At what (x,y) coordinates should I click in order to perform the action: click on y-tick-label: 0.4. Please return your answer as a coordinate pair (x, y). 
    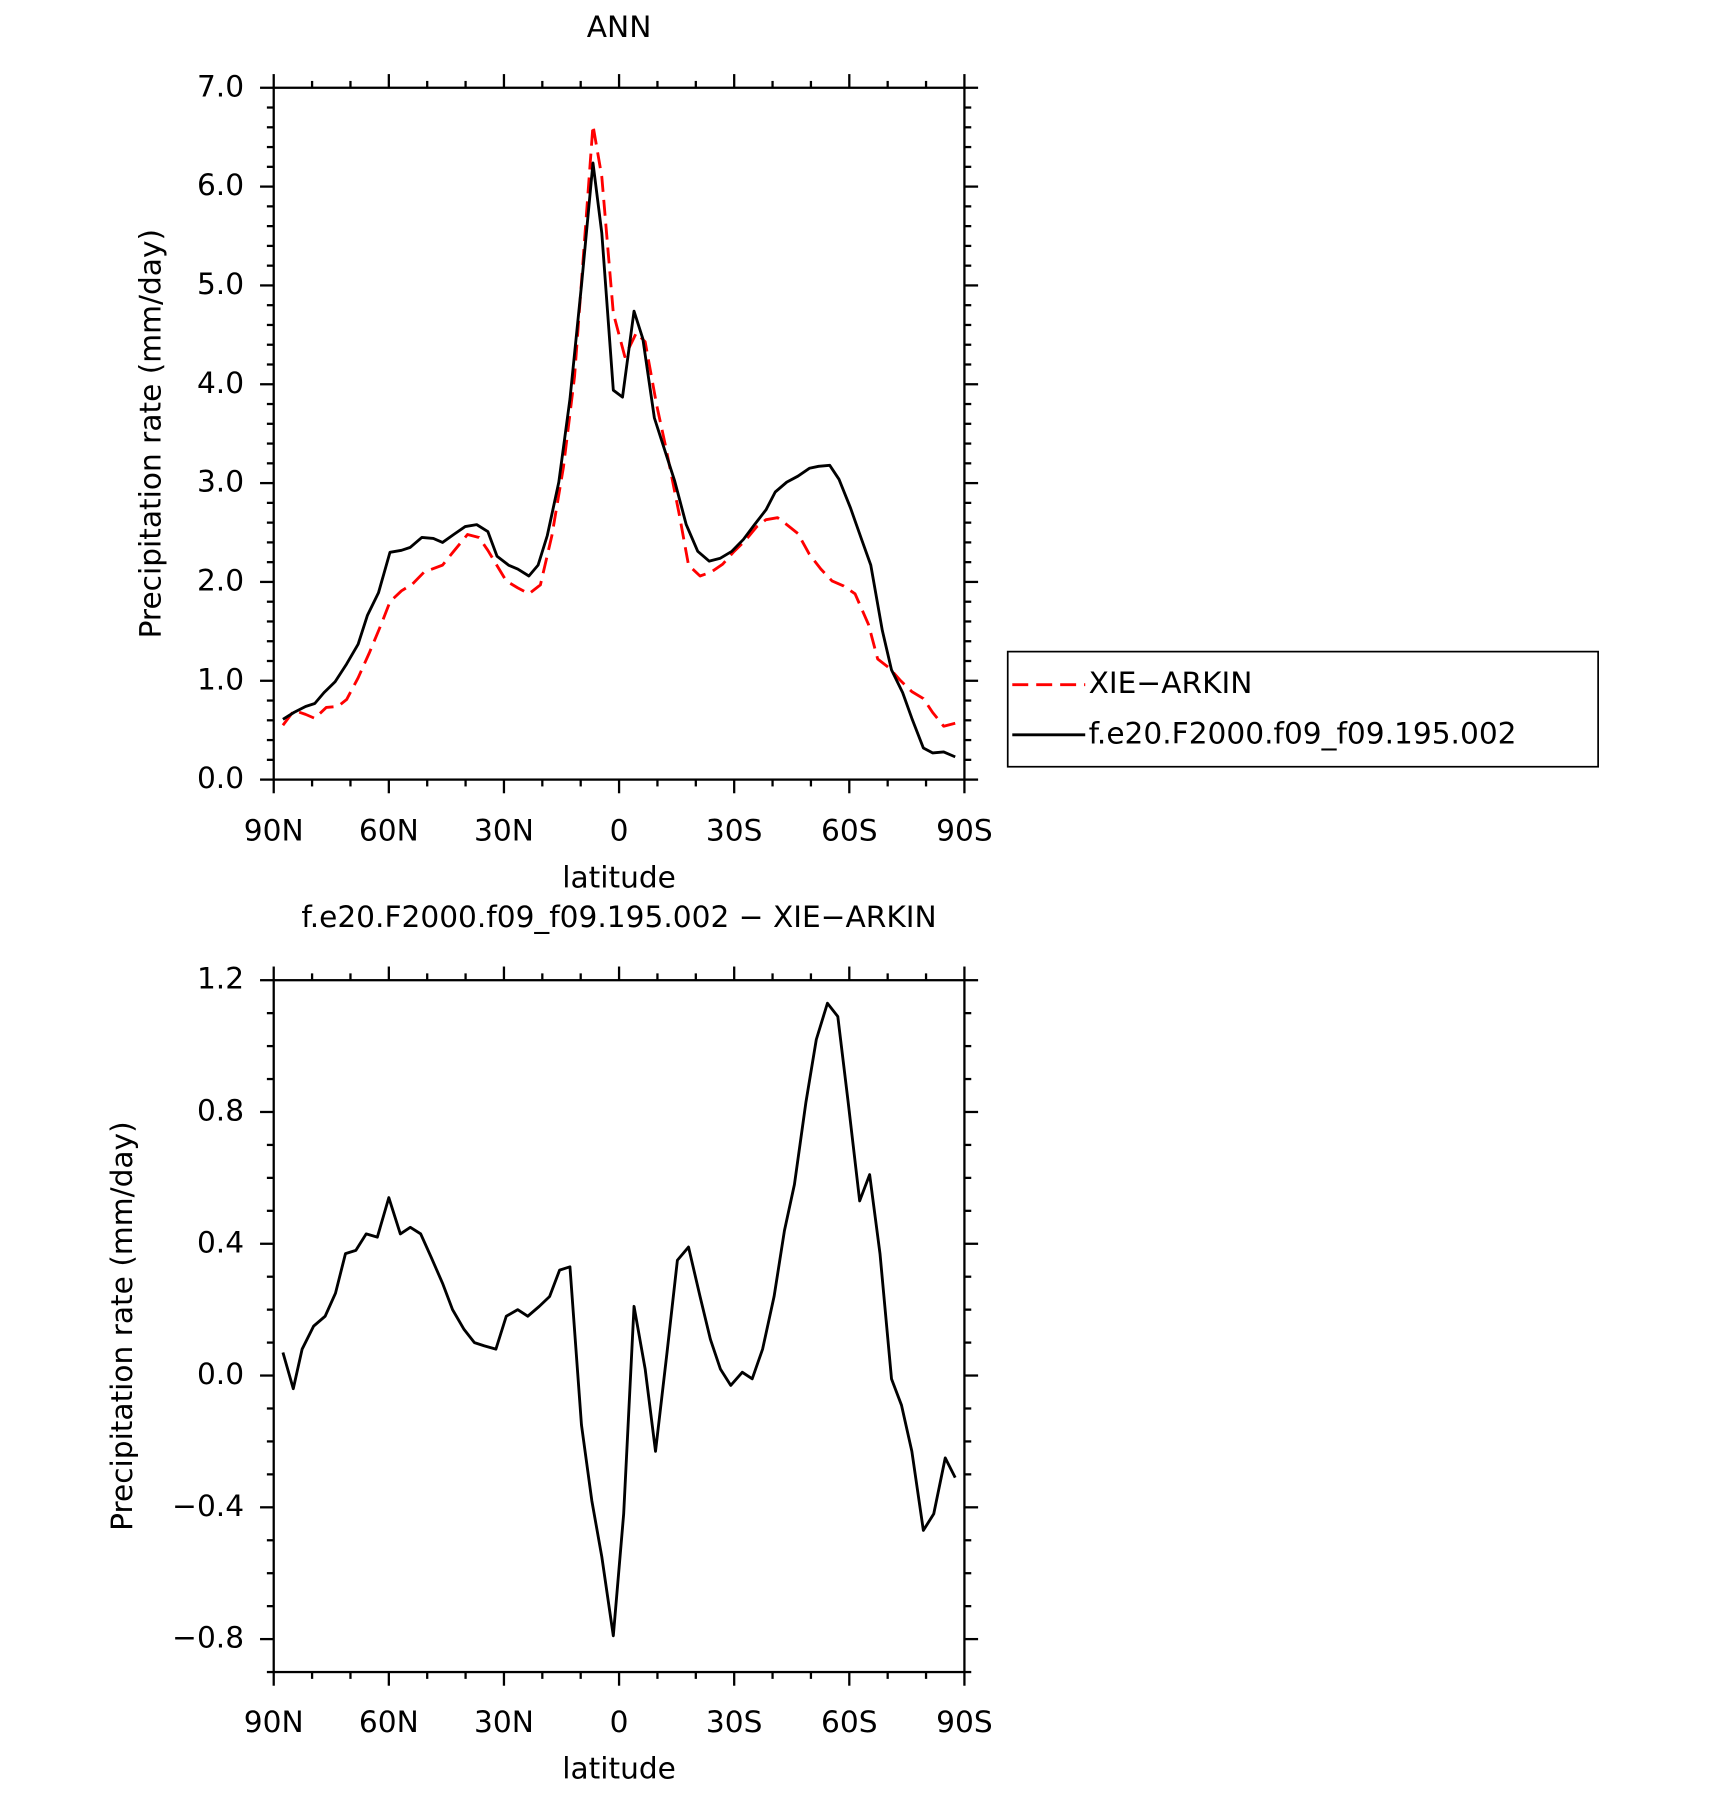
    Looking at the image, I should click on (220, 1241).